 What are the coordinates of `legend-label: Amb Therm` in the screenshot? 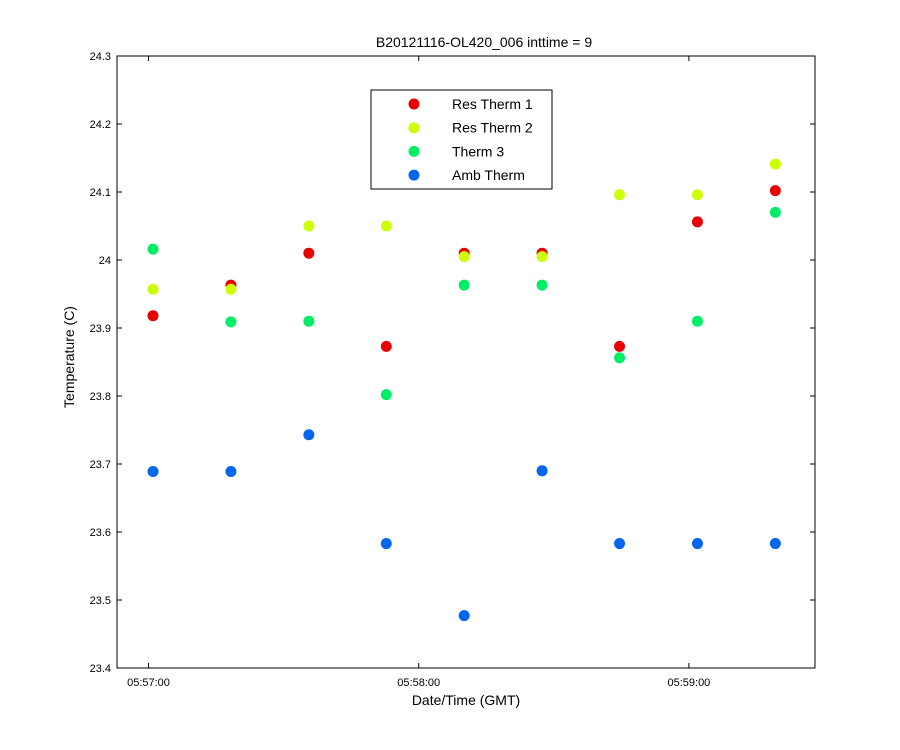 It's located at (488, 175).